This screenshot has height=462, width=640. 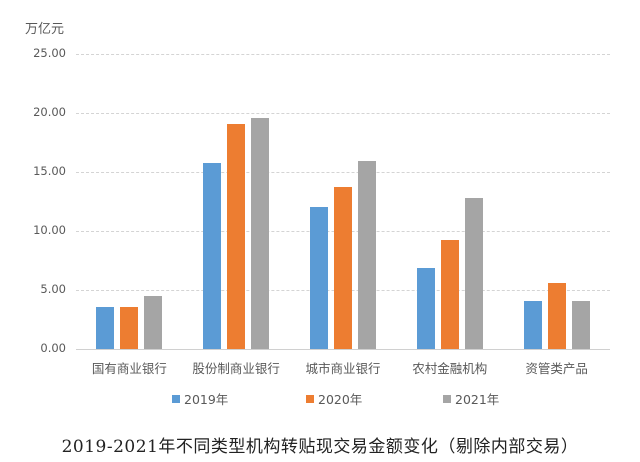 What do you see at coordinates (45, 29) in the screenshot?
I see `y-axis-unit-label: 万亿元` at bounding box center [45, 29].